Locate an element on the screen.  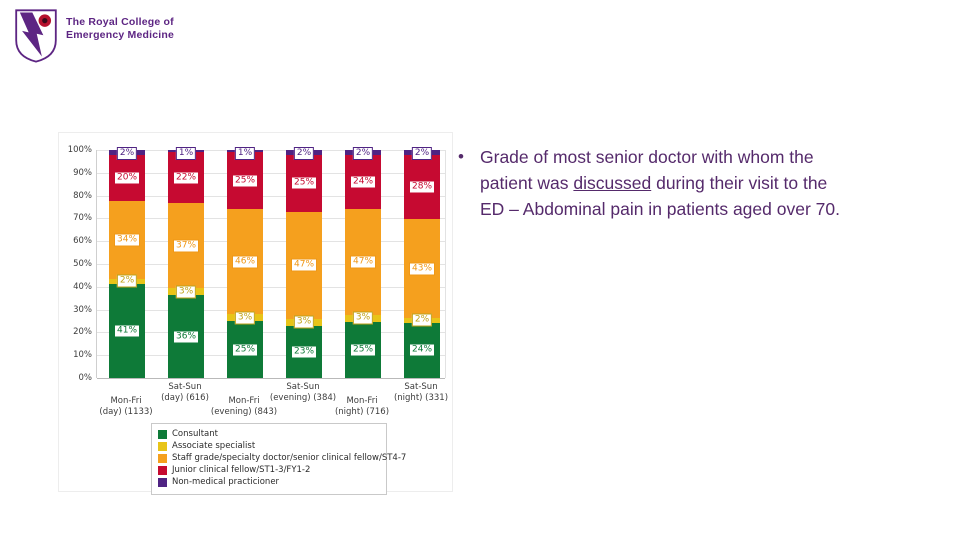
bar-segment-series4-cat1: 1% is located at coordinates (186, 154).